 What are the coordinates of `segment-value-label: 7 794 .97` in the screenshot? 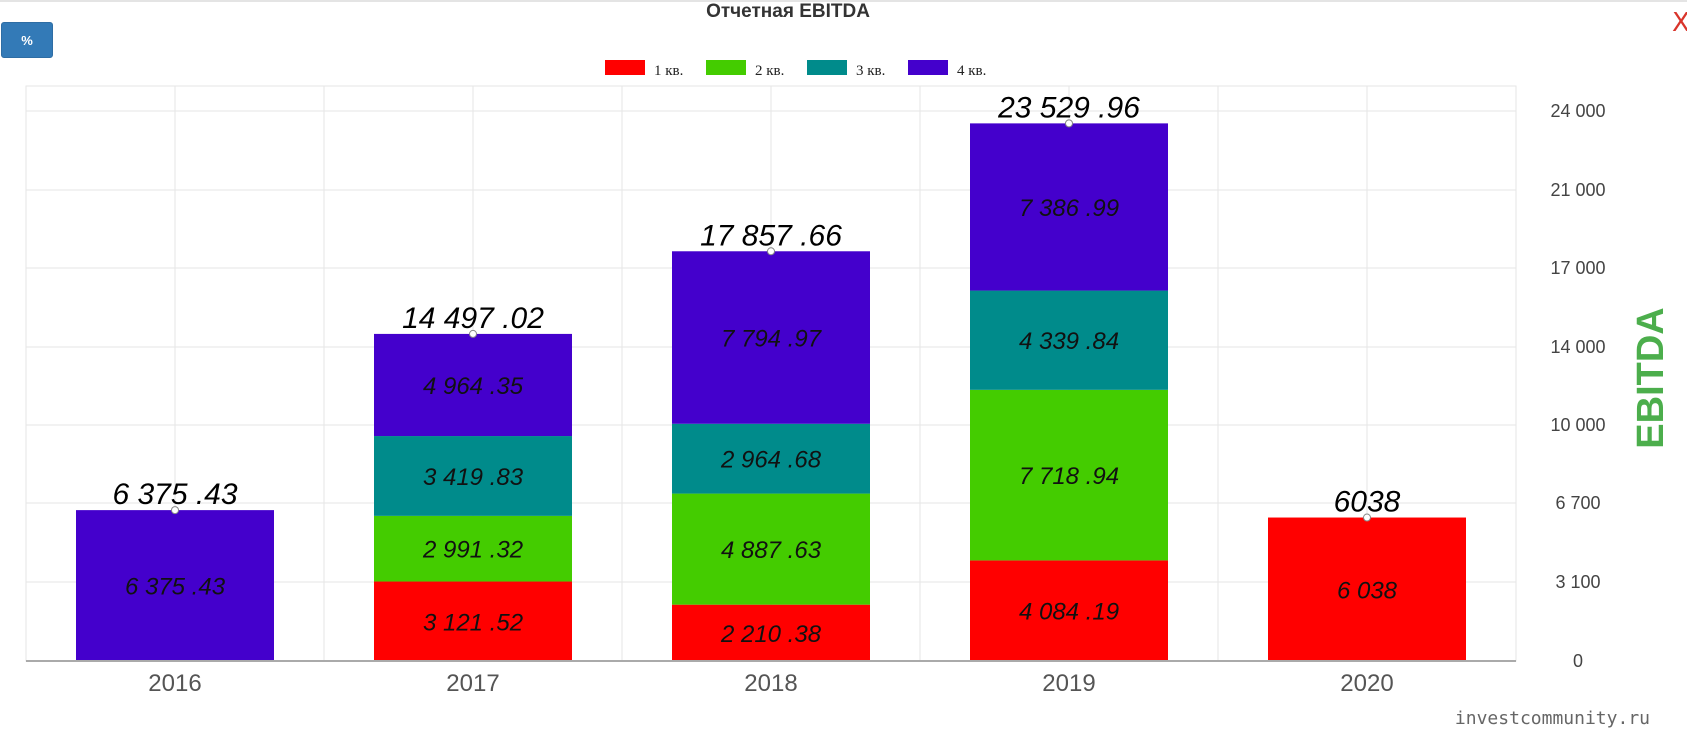 It's located at (772, 339).